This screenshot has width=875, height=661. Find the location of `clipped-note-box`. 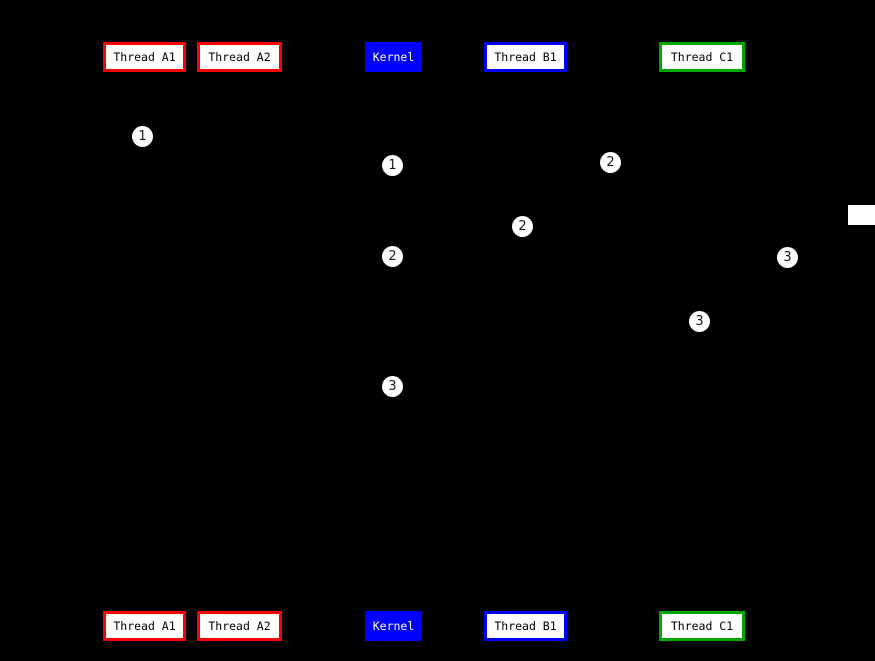

clipped-note-box is located at coordinates (861, 215).